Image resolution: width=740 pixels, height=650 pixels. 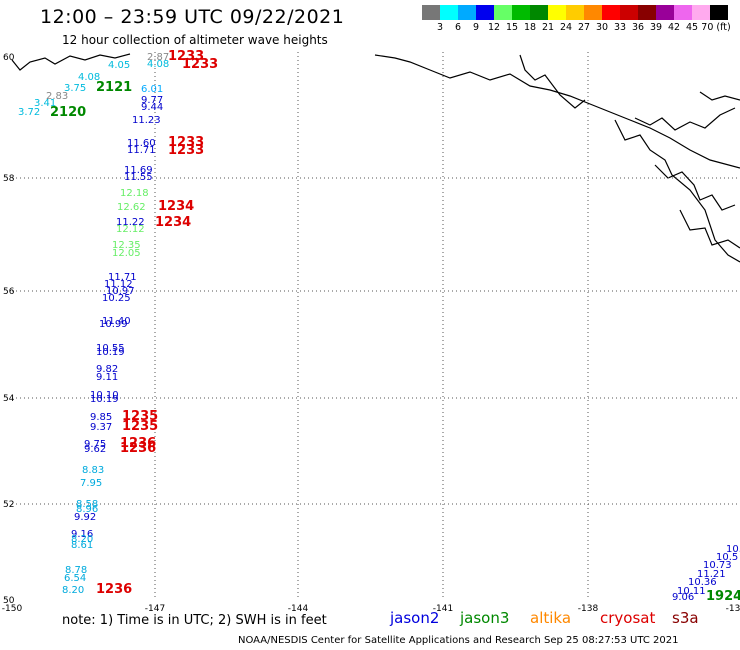 What do you see at coordinates (548, 27) in the screenshot?
I see `legend-label: 21` at bounding box center [548, 27].